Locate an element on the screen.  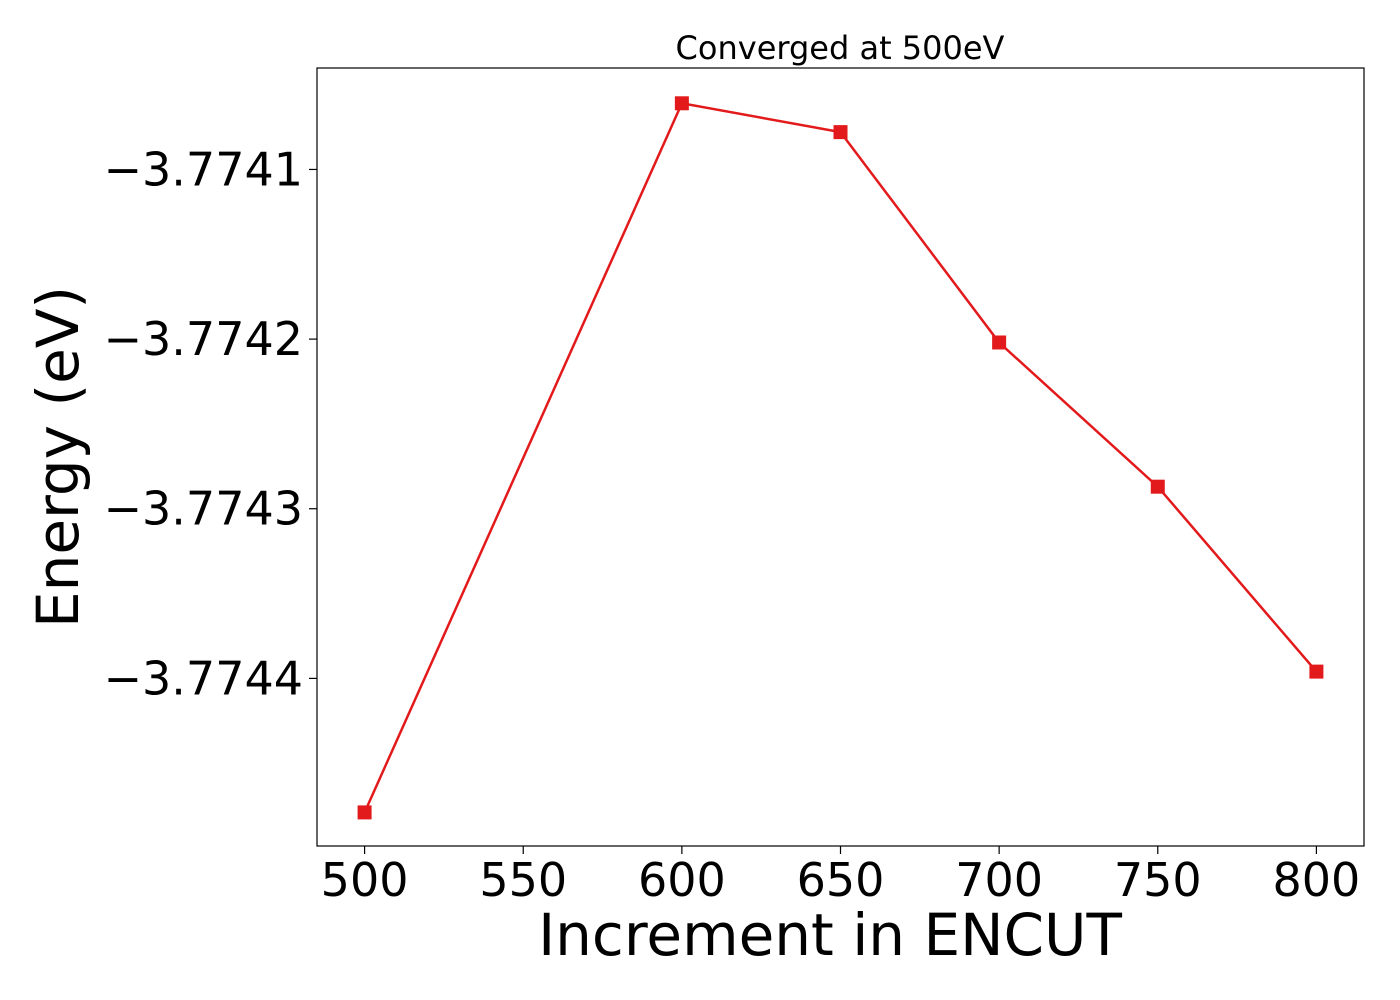
x-tick-label: 750 is located at coordinates (1158, 880).